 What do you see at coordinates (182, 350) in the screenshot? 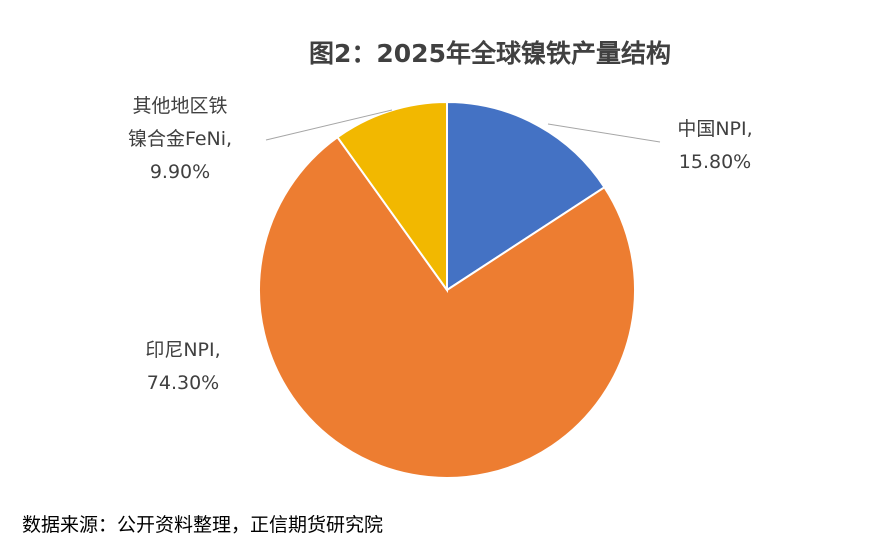
I see `data-label-1: 印尼NPI,` at bounding box center [182, 350].